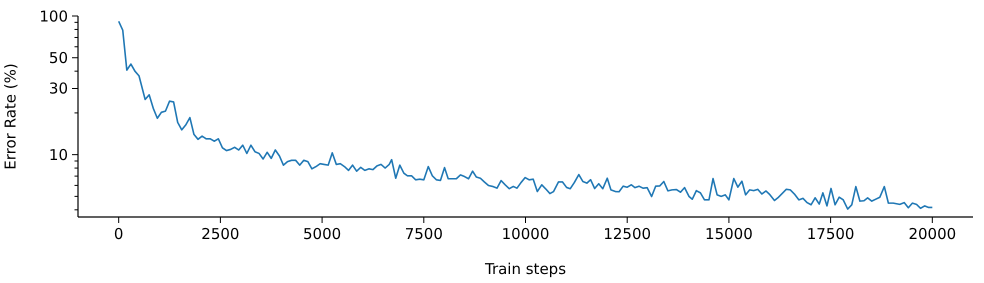  I want to click on y-tick-label: 100, so click(53, 16).